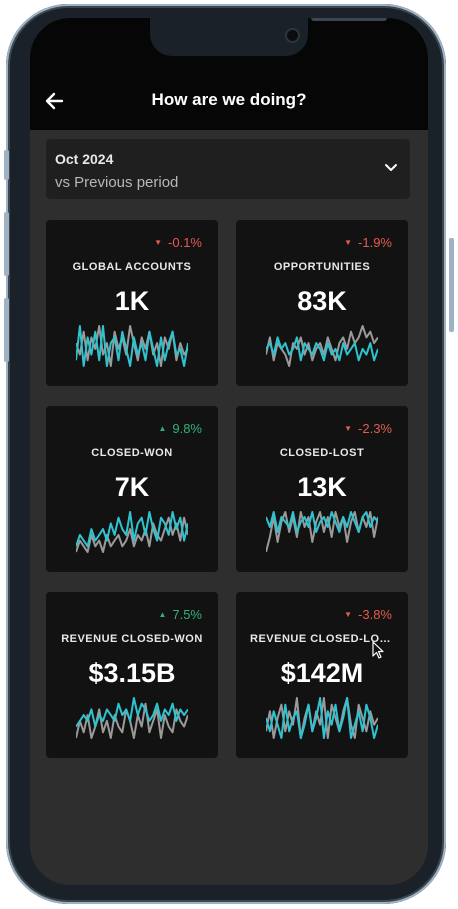 This screenshot has width=458, height=909. Describe the element at coordinates (229, 74) in the screenshot. I see `header-bar: How are we doing?` at that location.